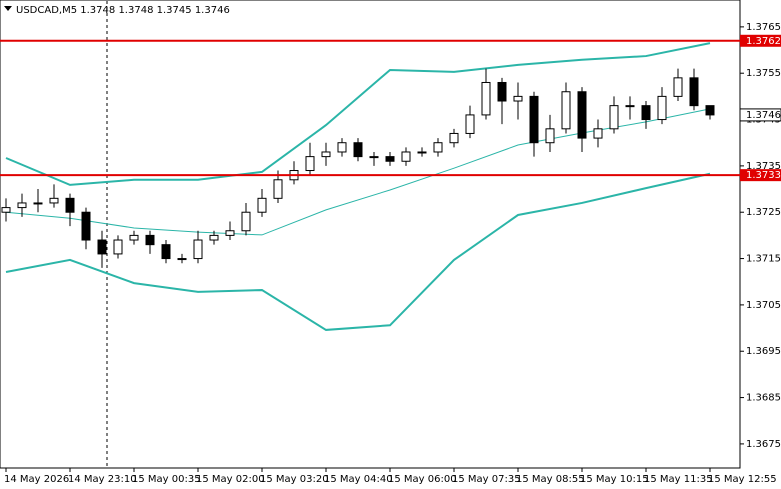  What do you see at coordinates (763, 166) in the screenshot?
I see `y-tick-label: 1.3735` at bounding box center [763, 166].